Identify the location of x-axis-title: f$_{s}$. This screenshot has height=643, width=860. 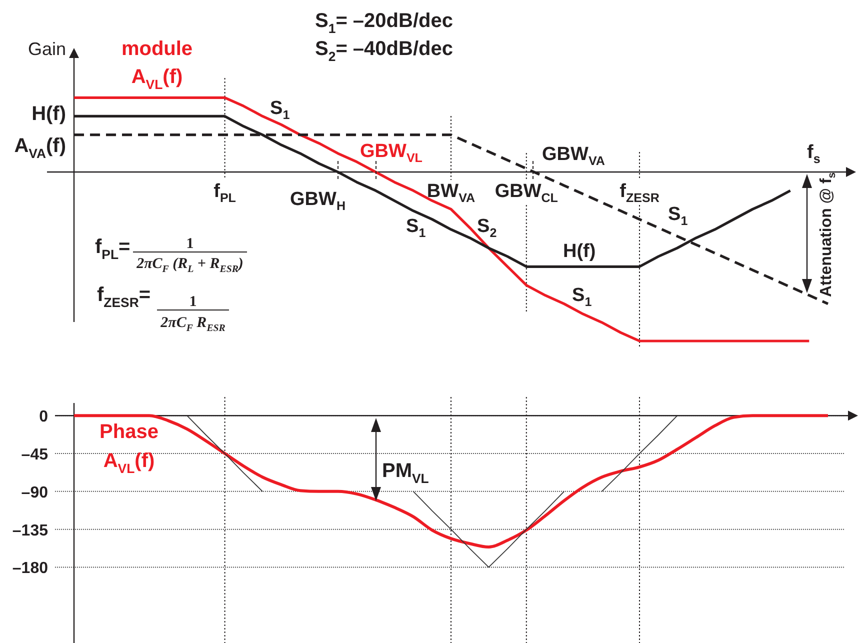
(813, 154).